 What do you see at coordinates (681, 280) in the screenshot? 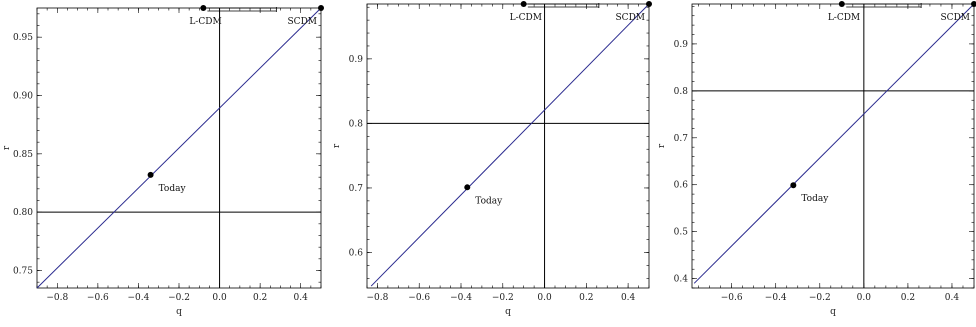
I see `y-tick-label: 0.4` at bounding box center [681, 280].